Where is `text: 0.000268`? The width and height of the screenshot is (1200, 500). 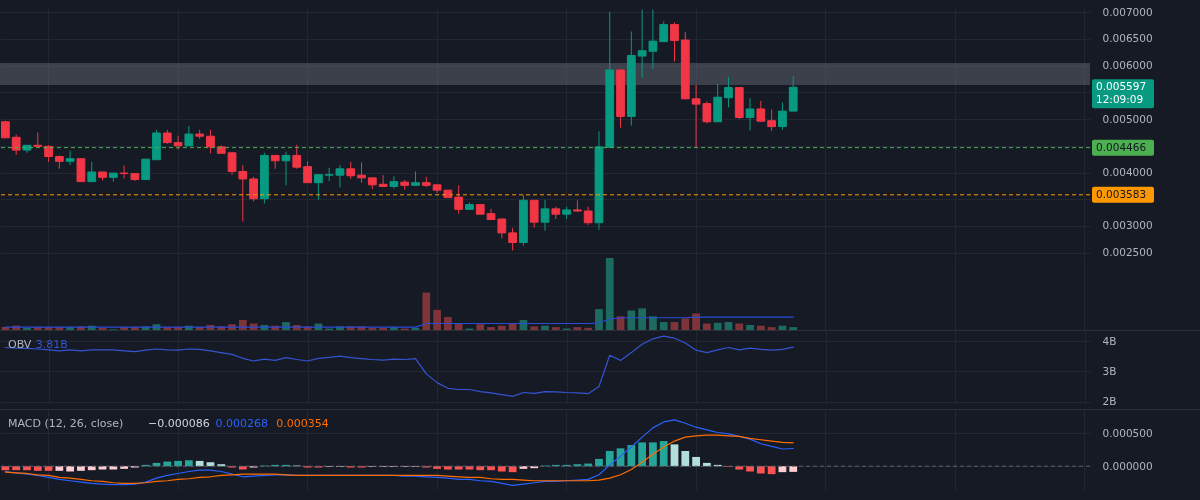 text: 0.000268 is located at coordinates (241, 423).